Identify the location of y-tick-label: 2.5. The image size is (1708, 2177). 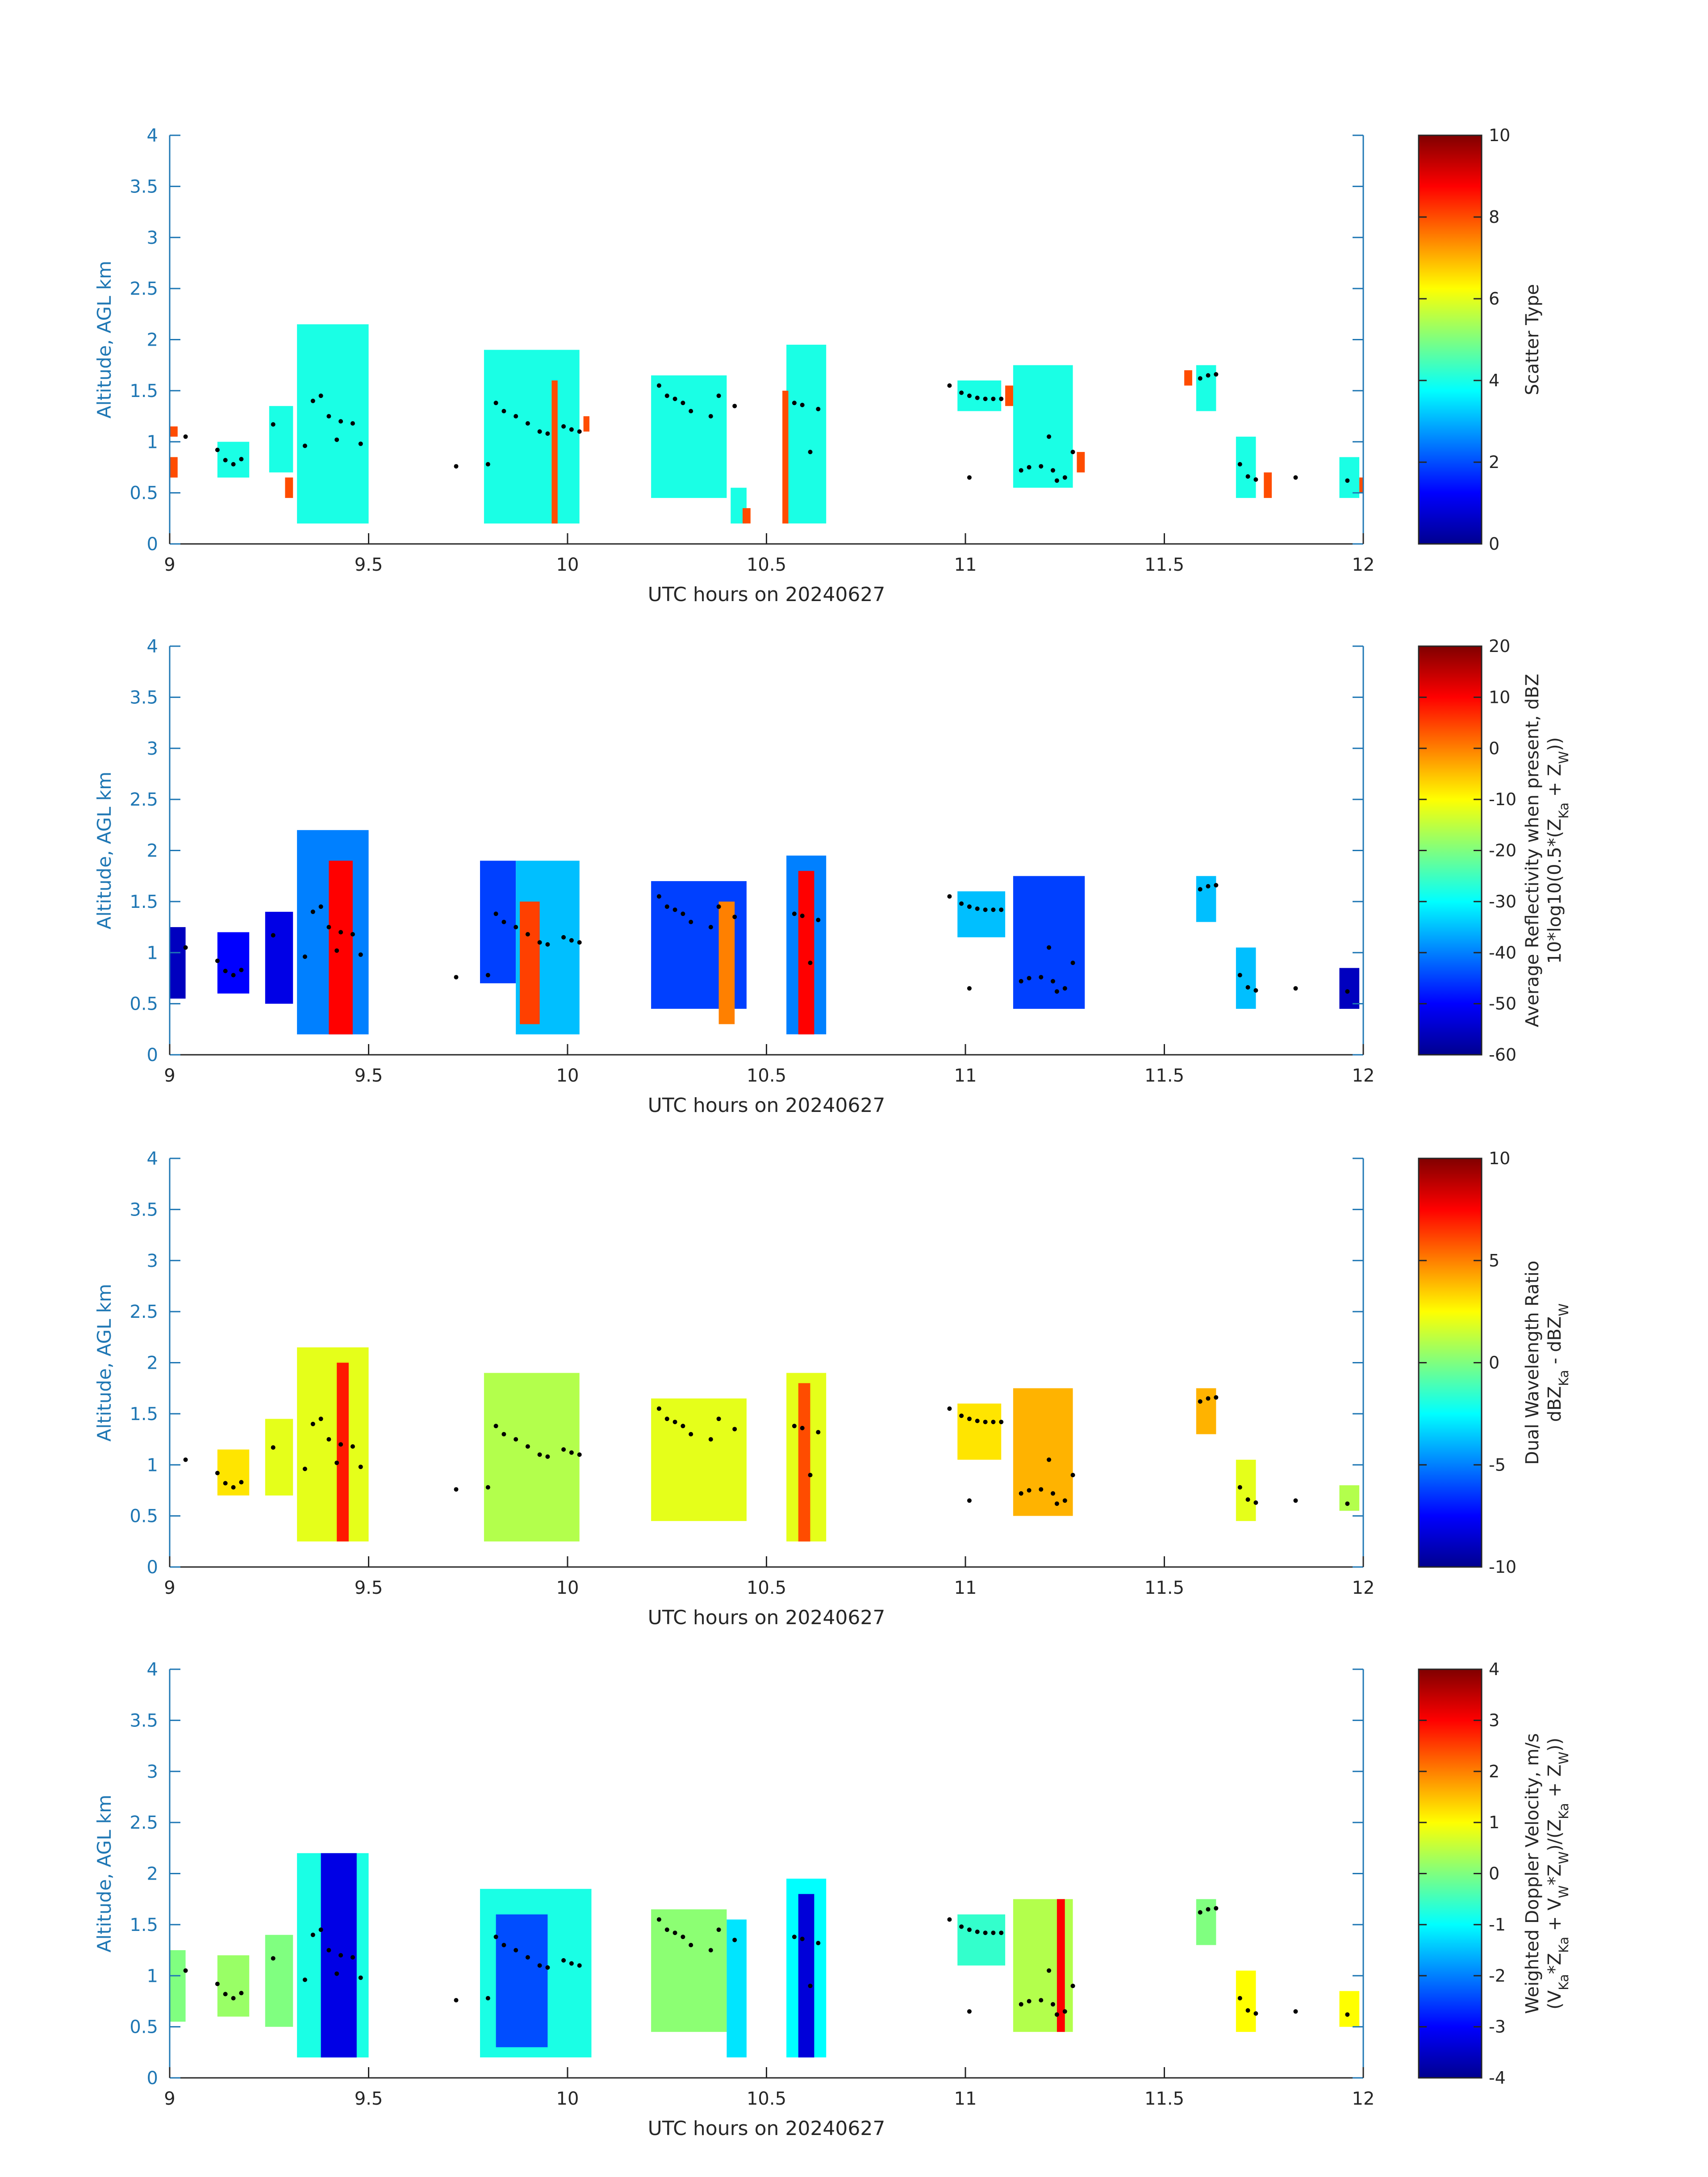
(143, 289).